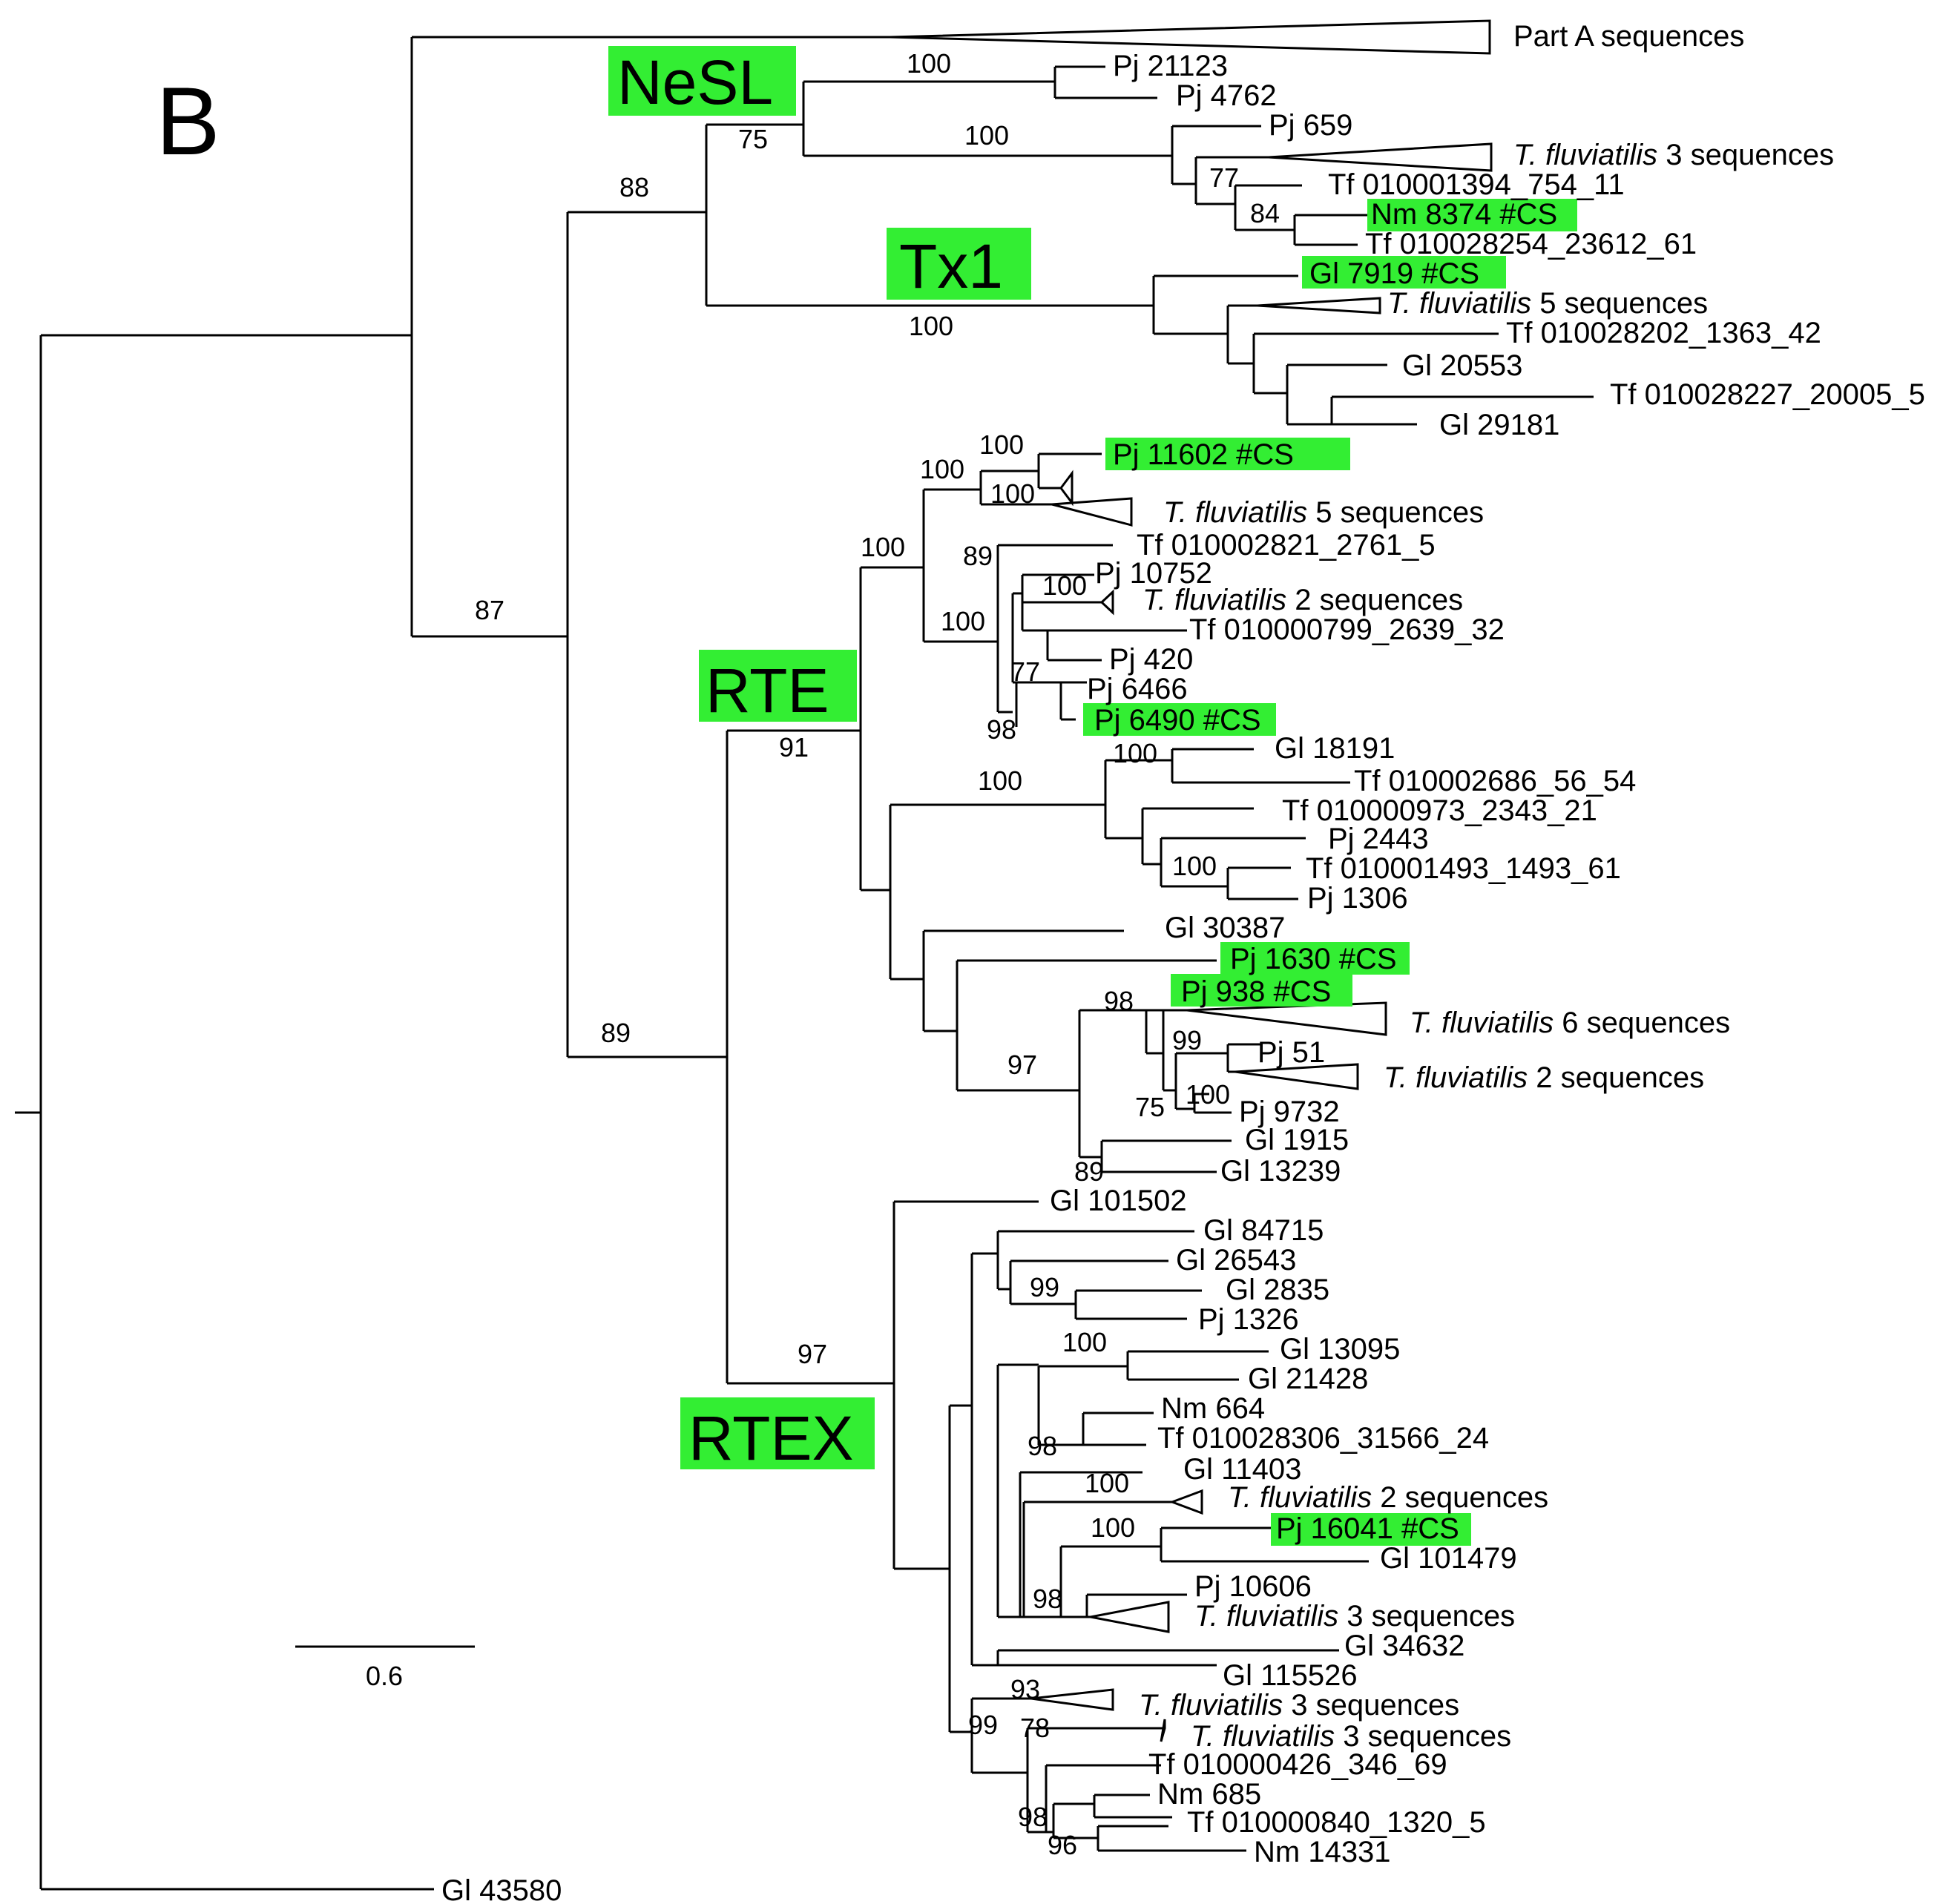 This screenshot has width=1943, height=1904. I want to click on taxon-label: Pj 51, so click(1291, 1052).